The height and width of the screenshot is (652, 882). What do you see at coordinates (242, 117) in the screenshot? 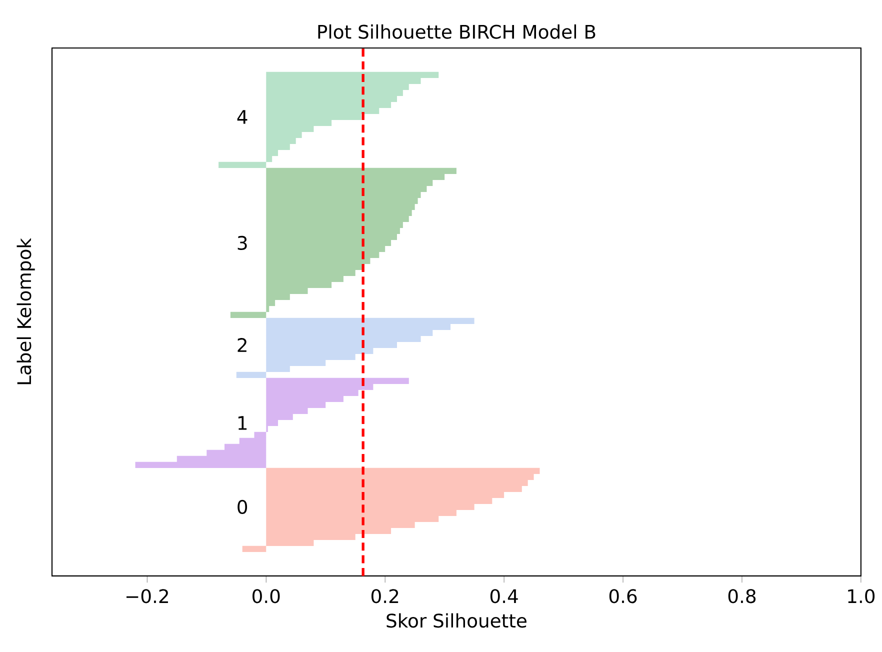
I see `y-tick-label: 4` at bounding box center [242, 117].